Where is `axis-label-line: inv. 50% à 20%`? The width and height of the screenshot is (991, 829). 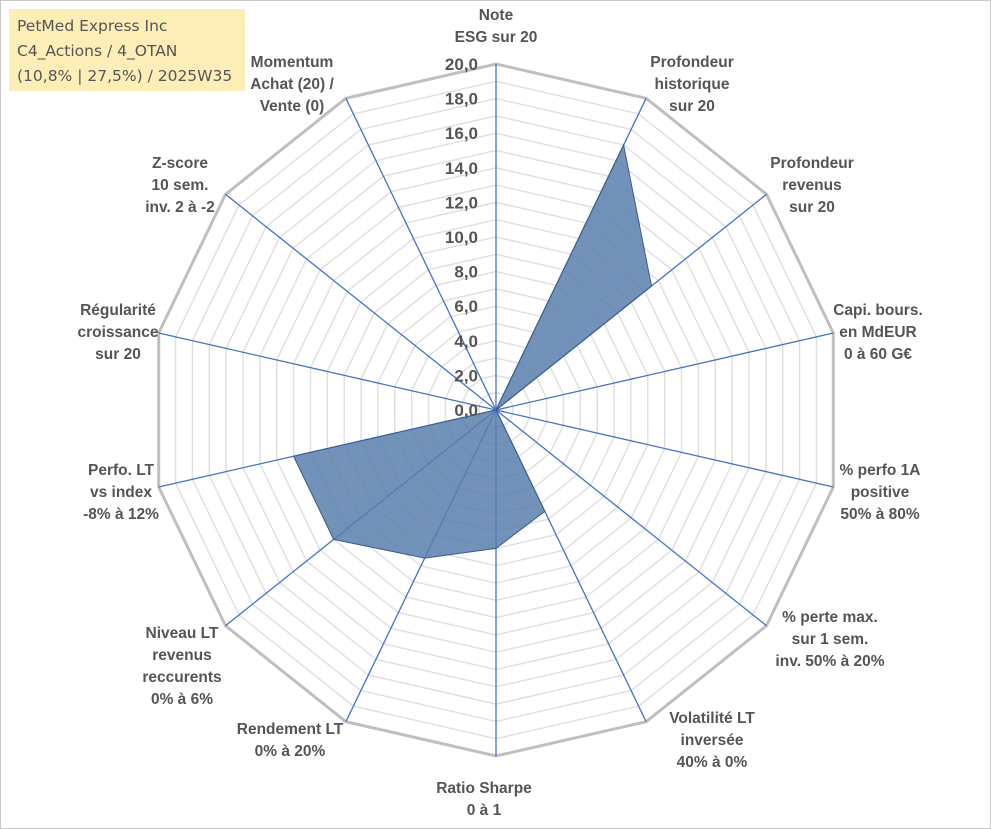
axis-label-line: inv. 50% à 20% is located at coordinates (829, 661).